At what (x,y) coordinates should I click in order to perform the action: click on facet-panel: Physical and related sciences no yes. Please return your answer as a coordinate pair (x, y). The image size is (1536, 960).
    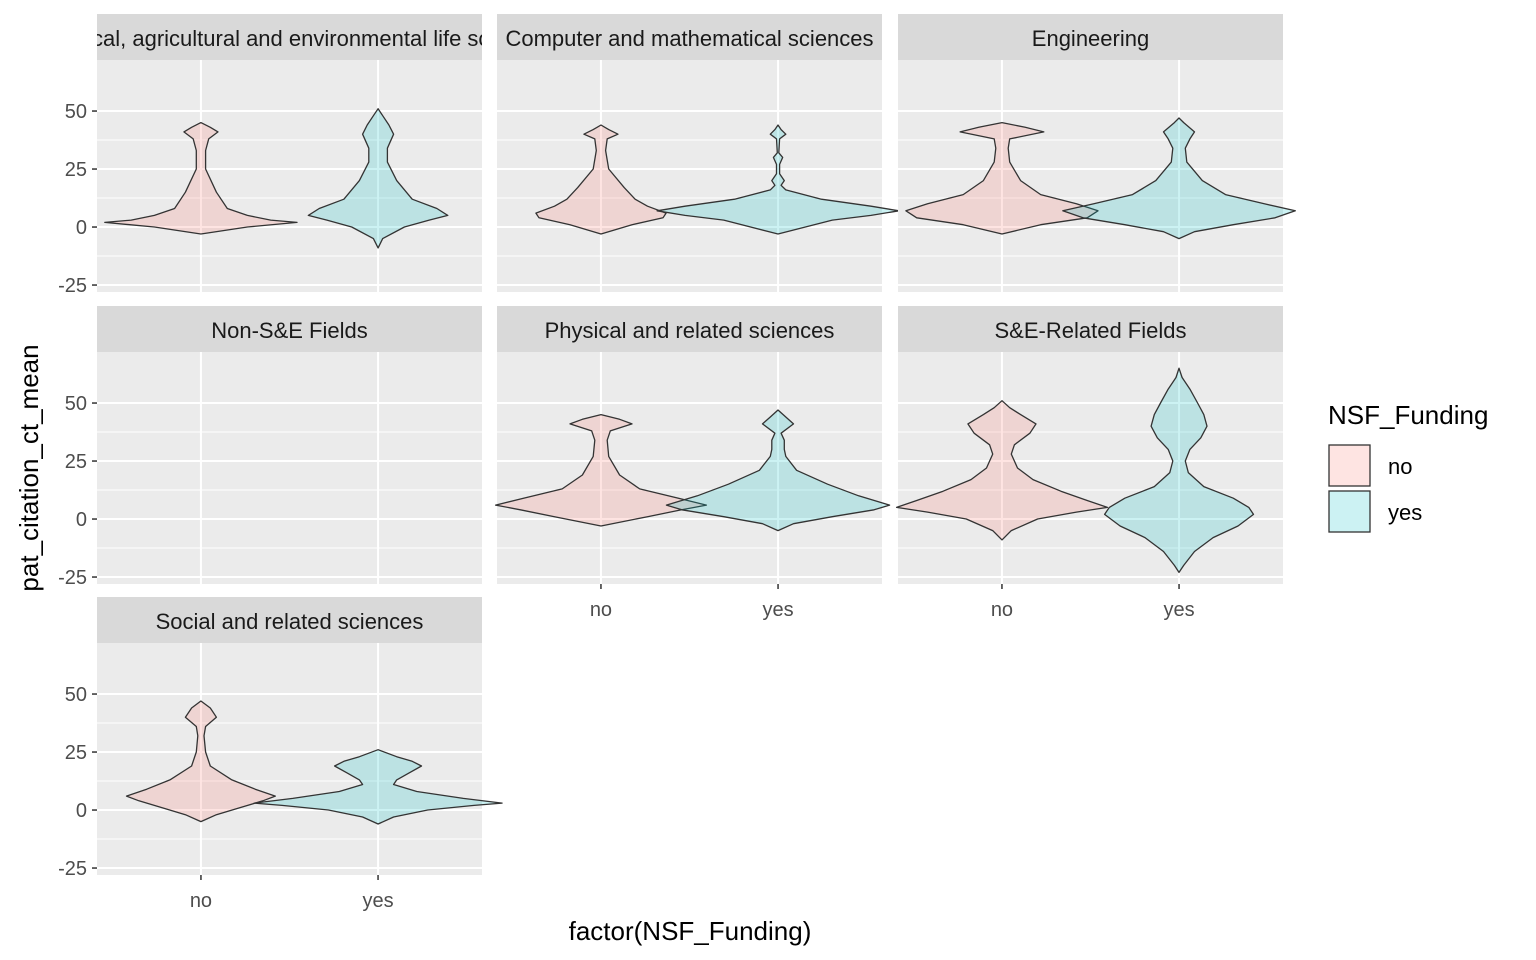
    Looking at the image, I should click on (693, 463).